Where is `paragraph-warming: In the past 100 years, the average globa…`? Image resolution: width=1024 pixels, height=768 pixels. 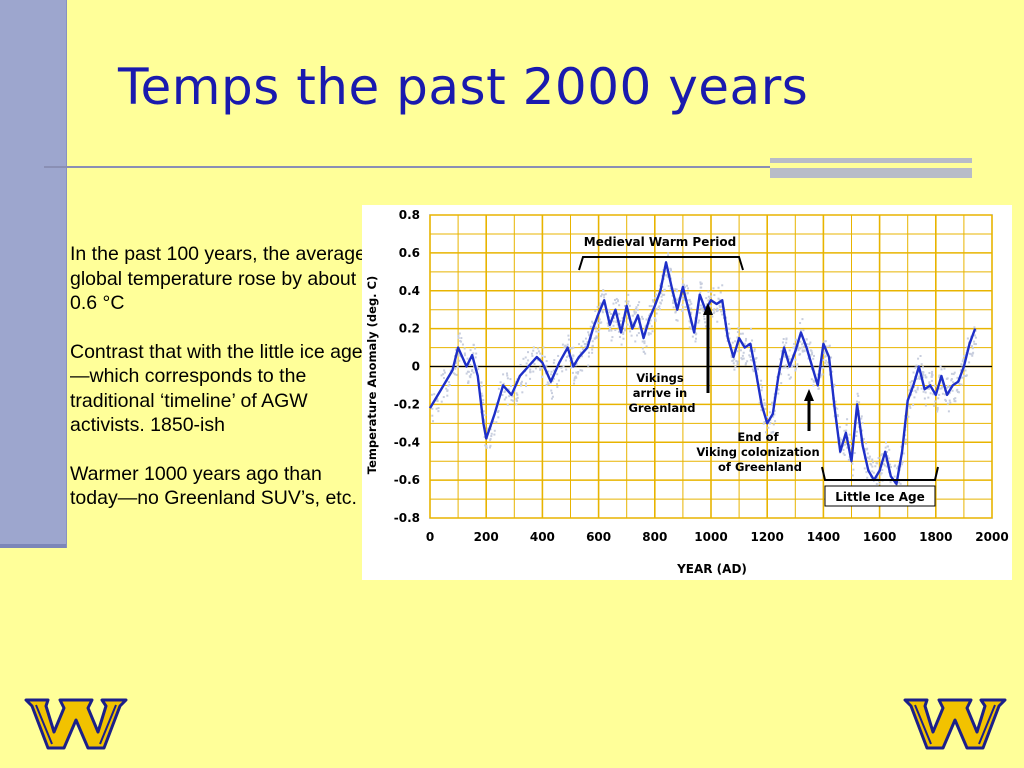
paragraph-warming: In the past 100 years, the average globa… is located at coordinates (218, 278).